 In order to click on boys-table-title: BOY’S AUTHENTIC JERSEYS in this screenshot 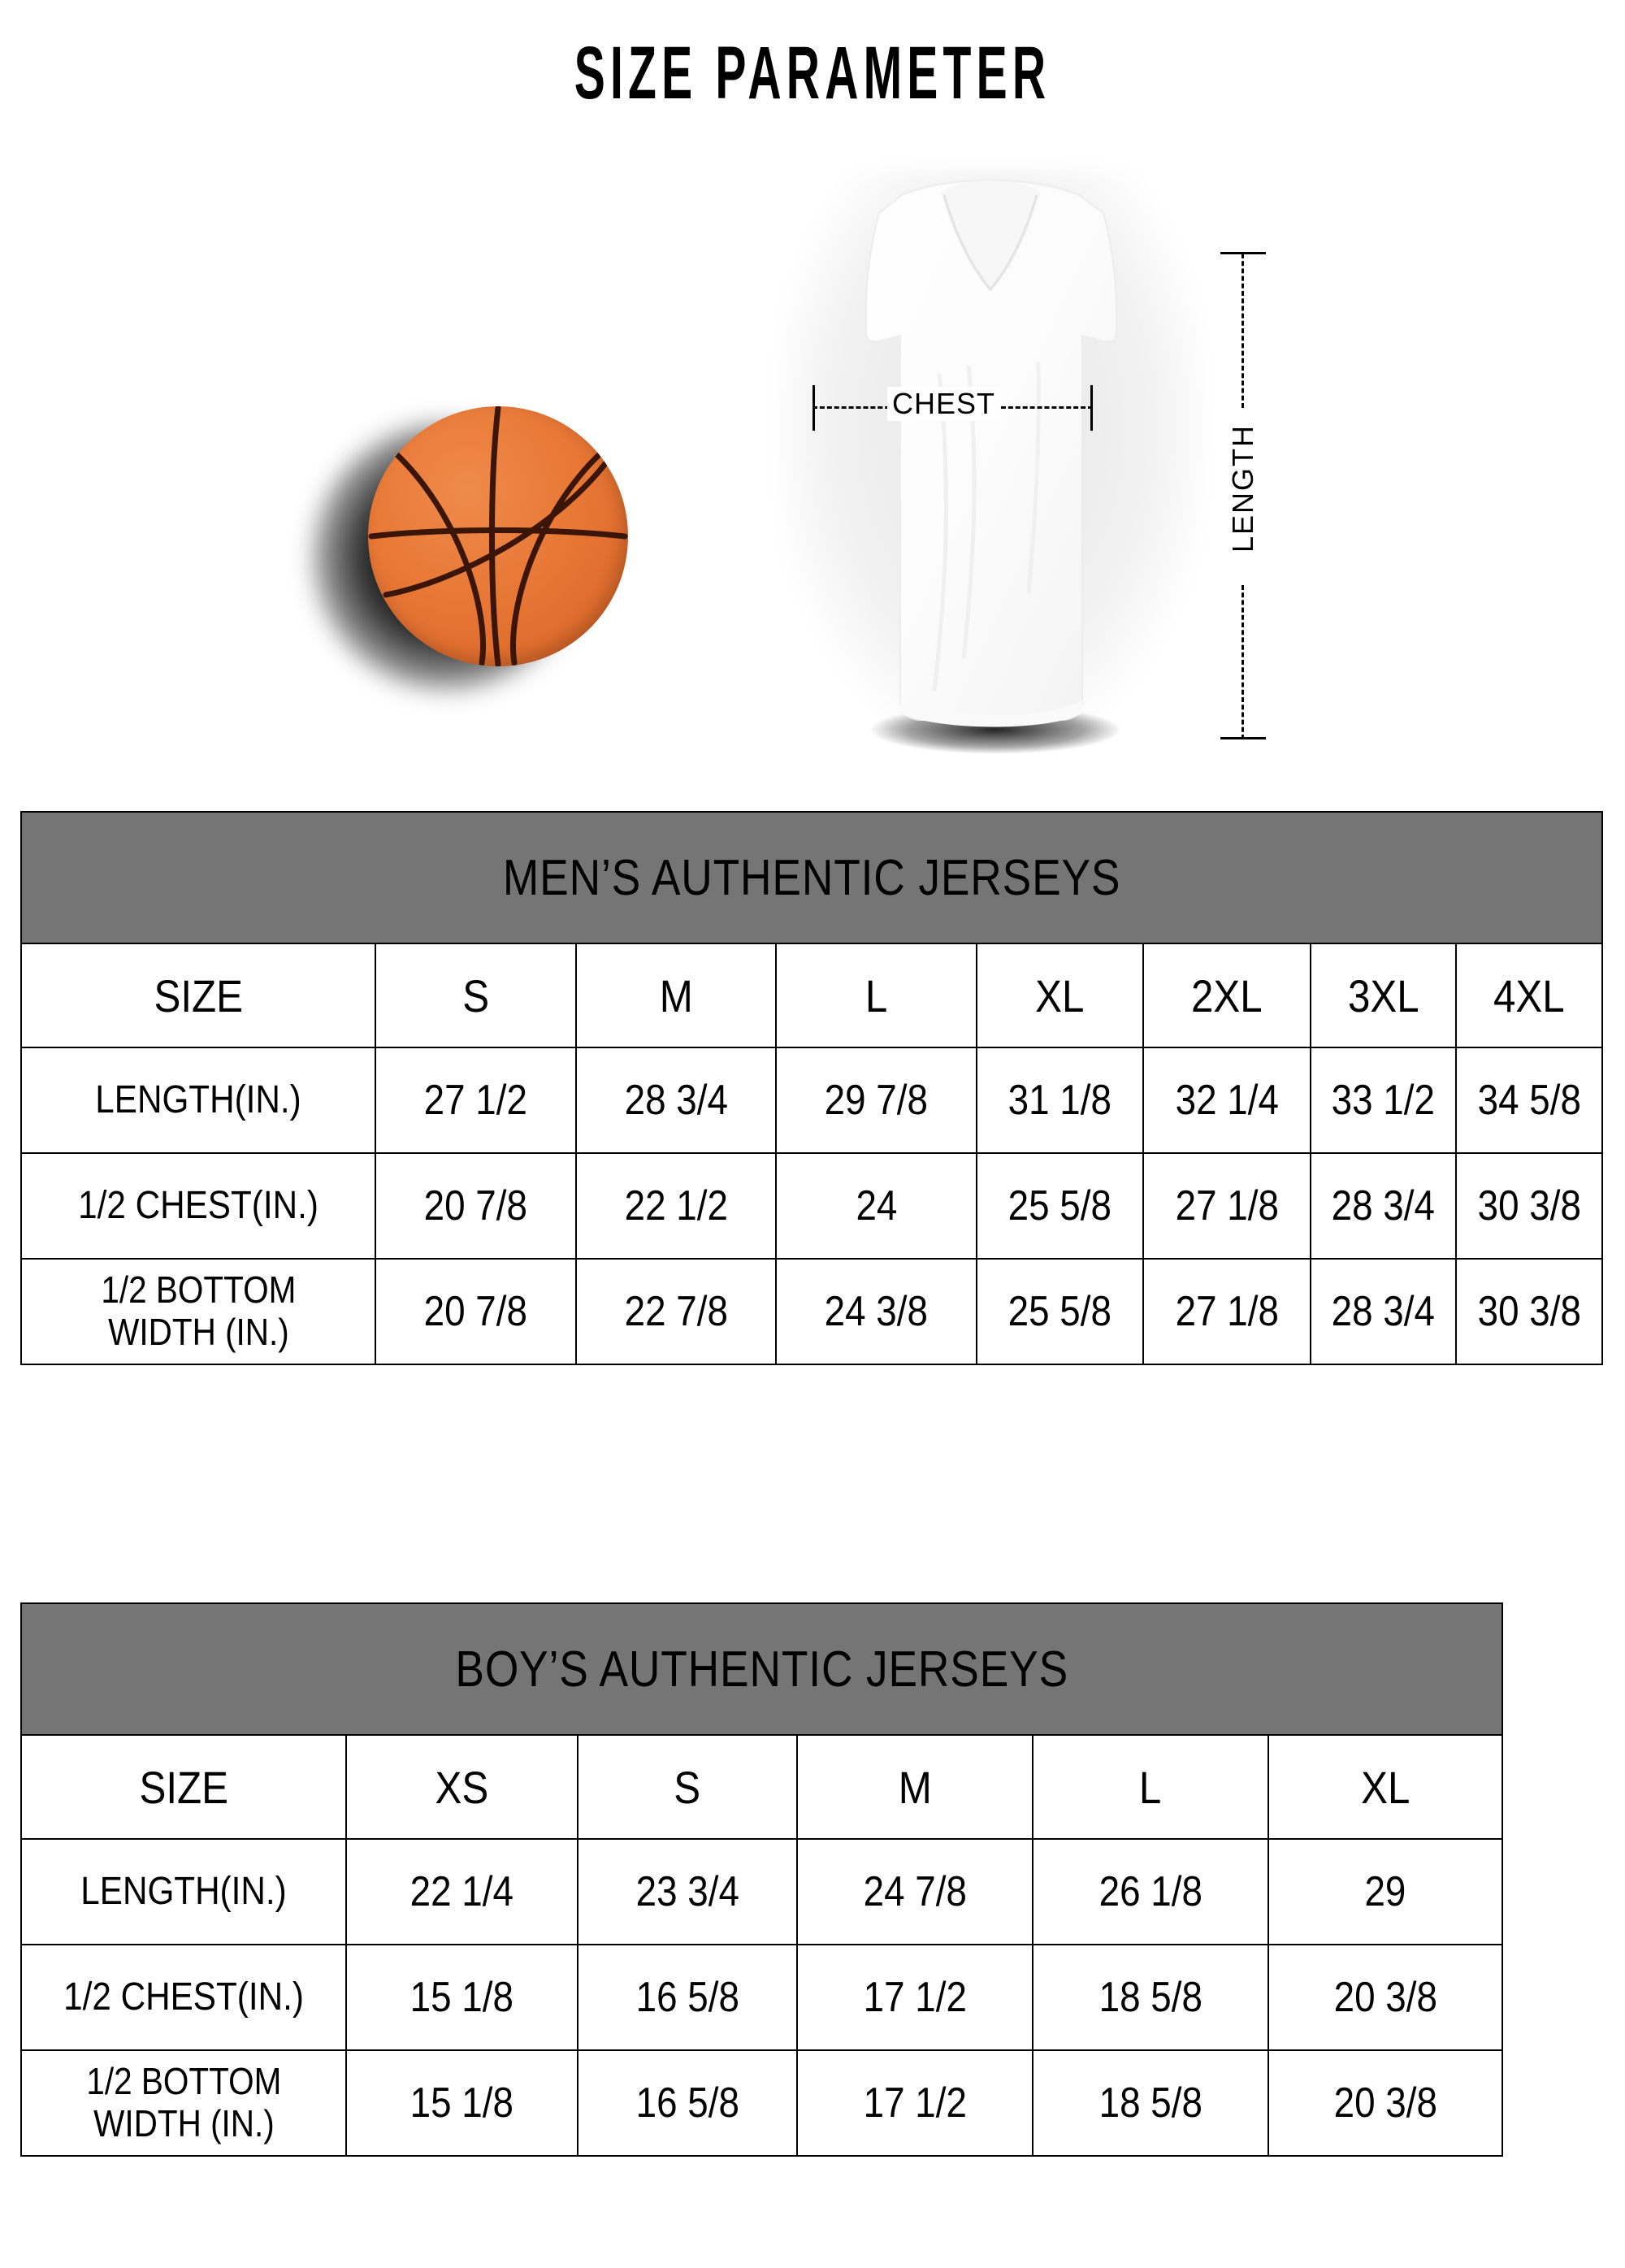, I will do `click(762, 1669)`.